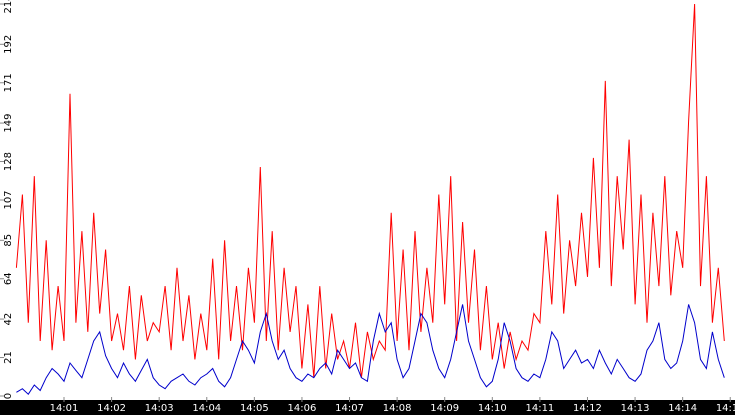 This screenshot has height=415, width=735. I want to click on y-tick-label: 64, so click(8, 278).